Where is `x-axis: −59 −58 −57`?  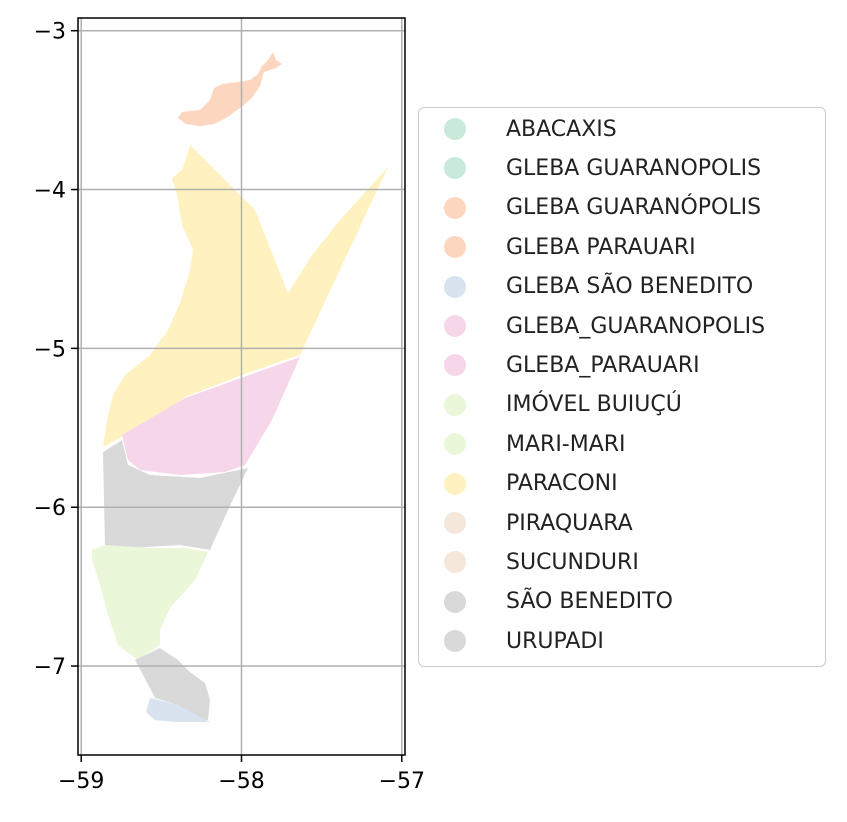
x-axis: −59 −58 −57 is located at coordinates (241, 774).